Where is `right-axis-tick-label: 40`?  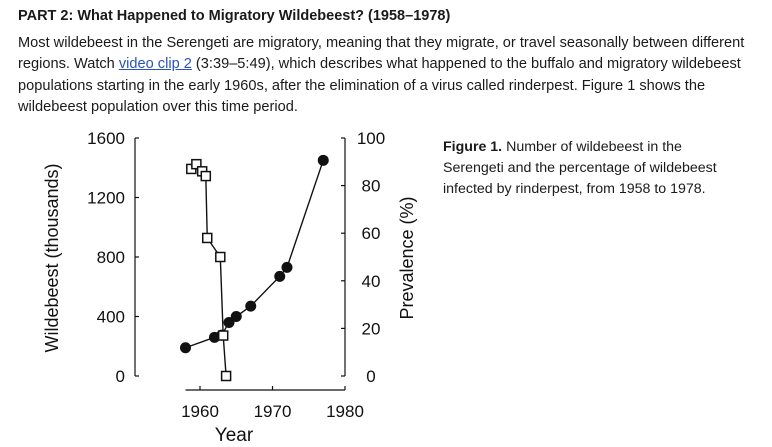 right-axis-tick-label: 40 is located at coordinates (371, 281).